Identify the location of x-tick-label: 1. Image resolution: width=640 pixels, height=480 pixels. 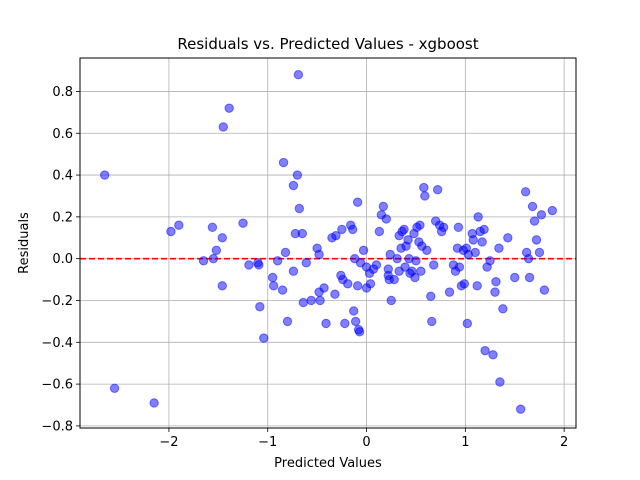
(465, 442).